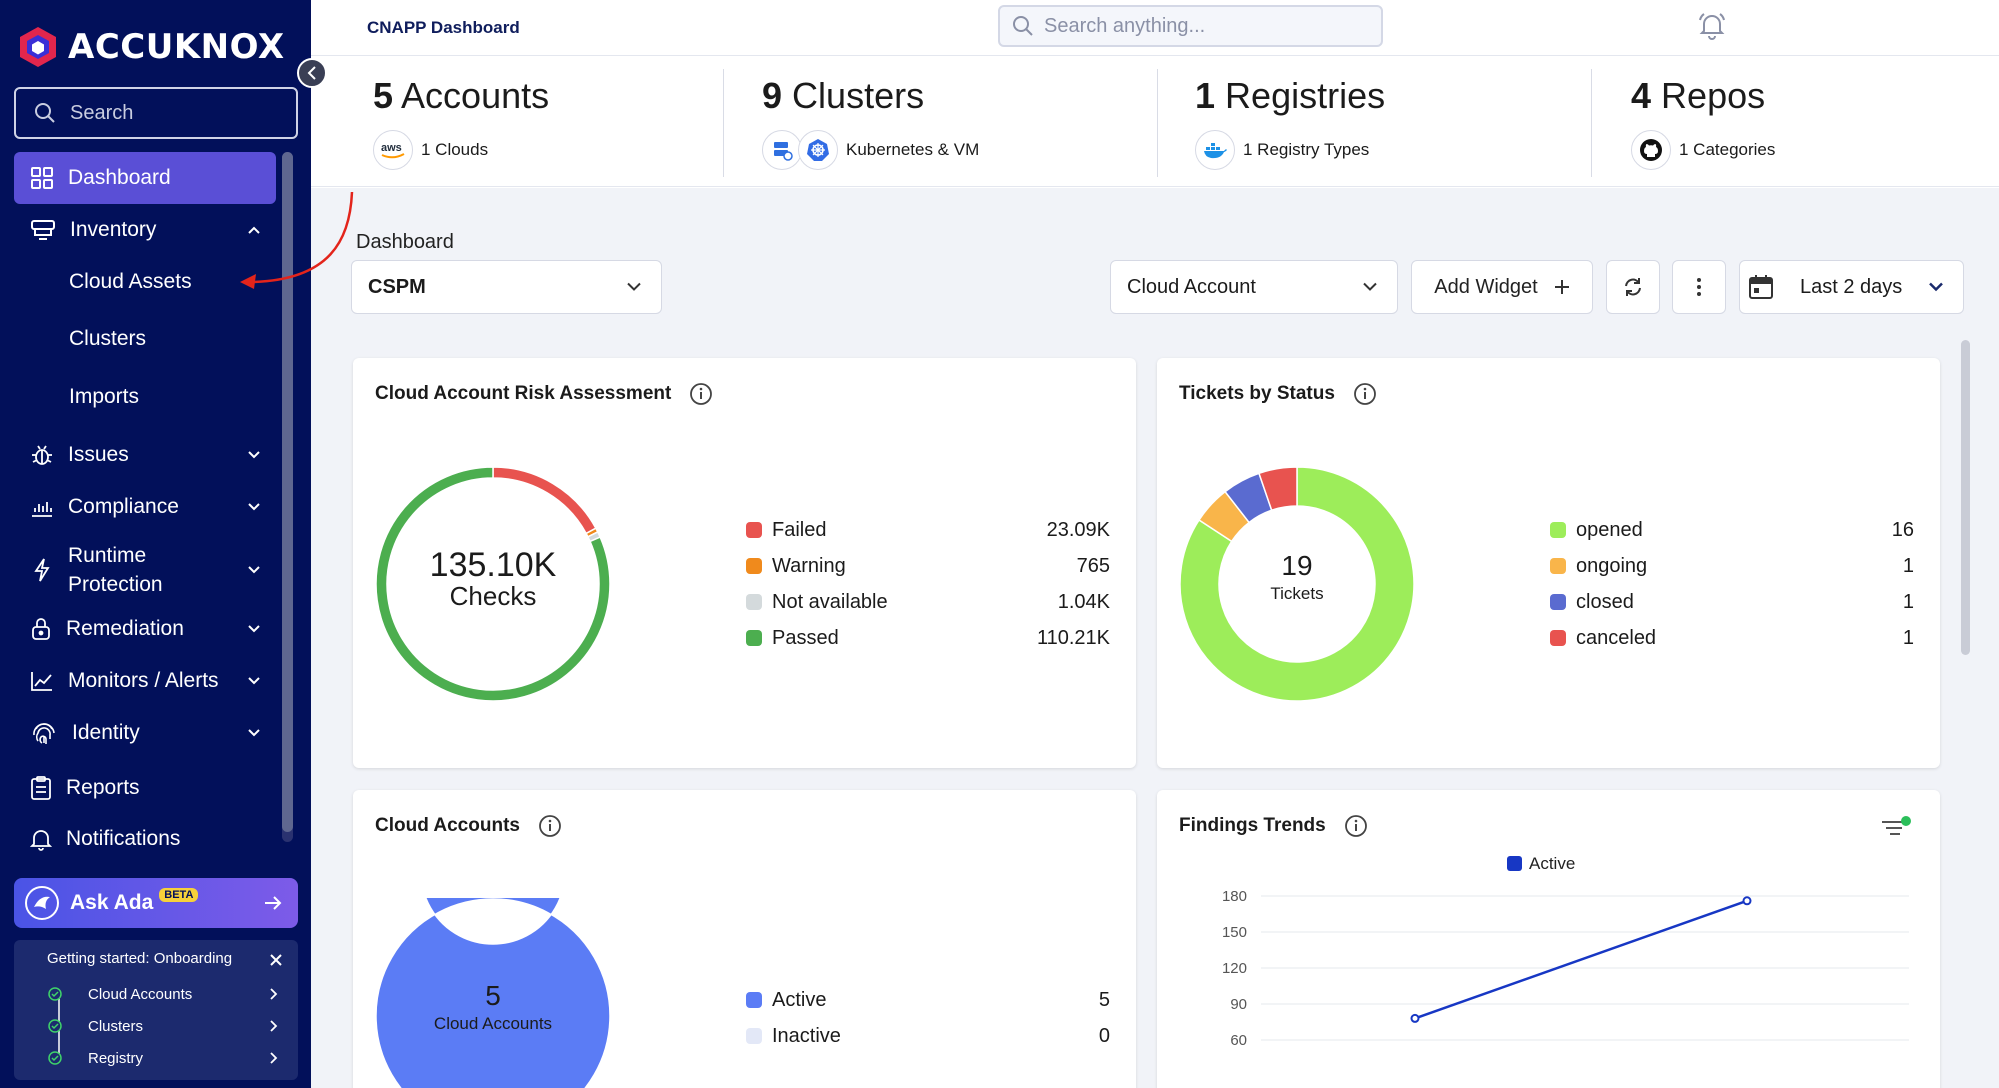  What do you see at coordinates (1297, 593) in the screenshot?
I see `tickets-center-label: Tickets` at bounding box center [1297, 593].